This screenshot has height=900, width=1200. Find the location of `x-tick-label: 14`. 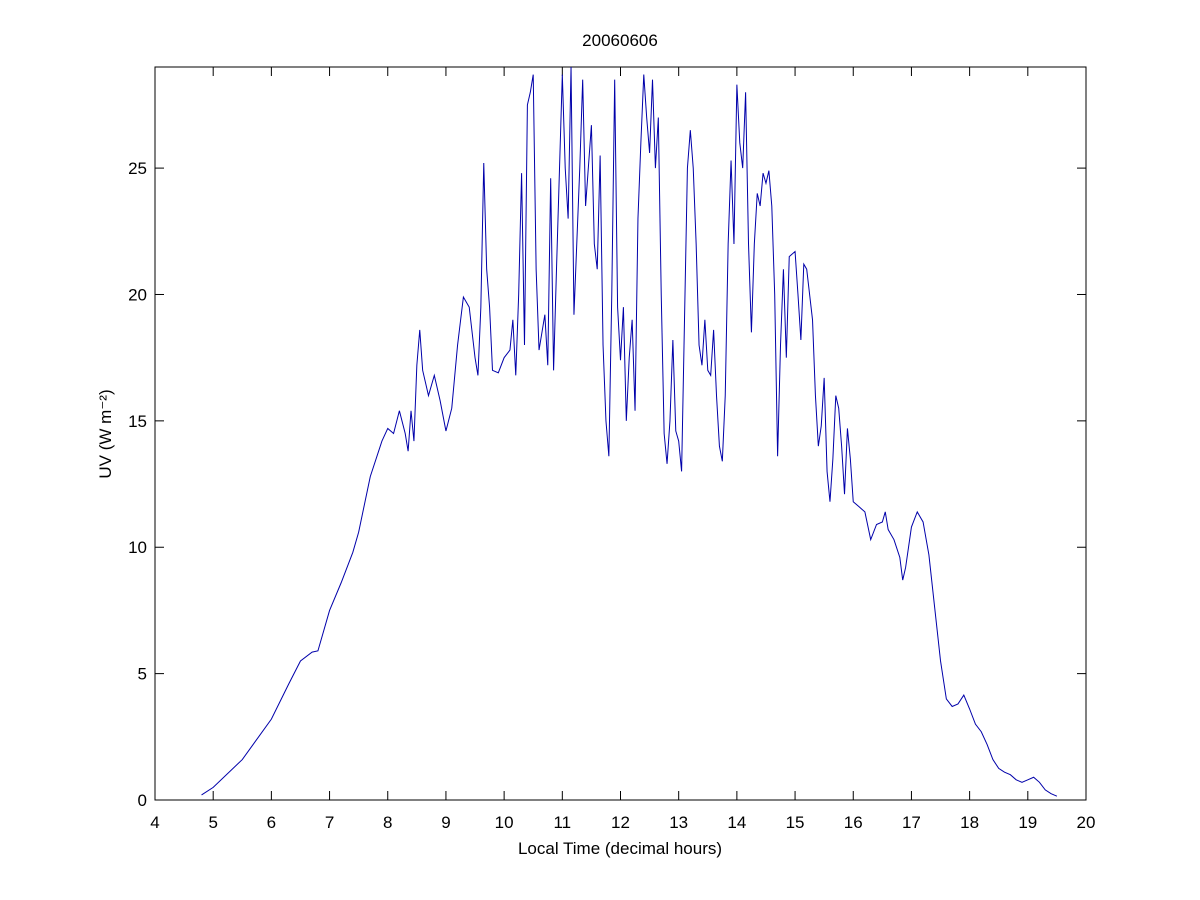

x-tick-label: 14 is located at coordinates (736, 822).